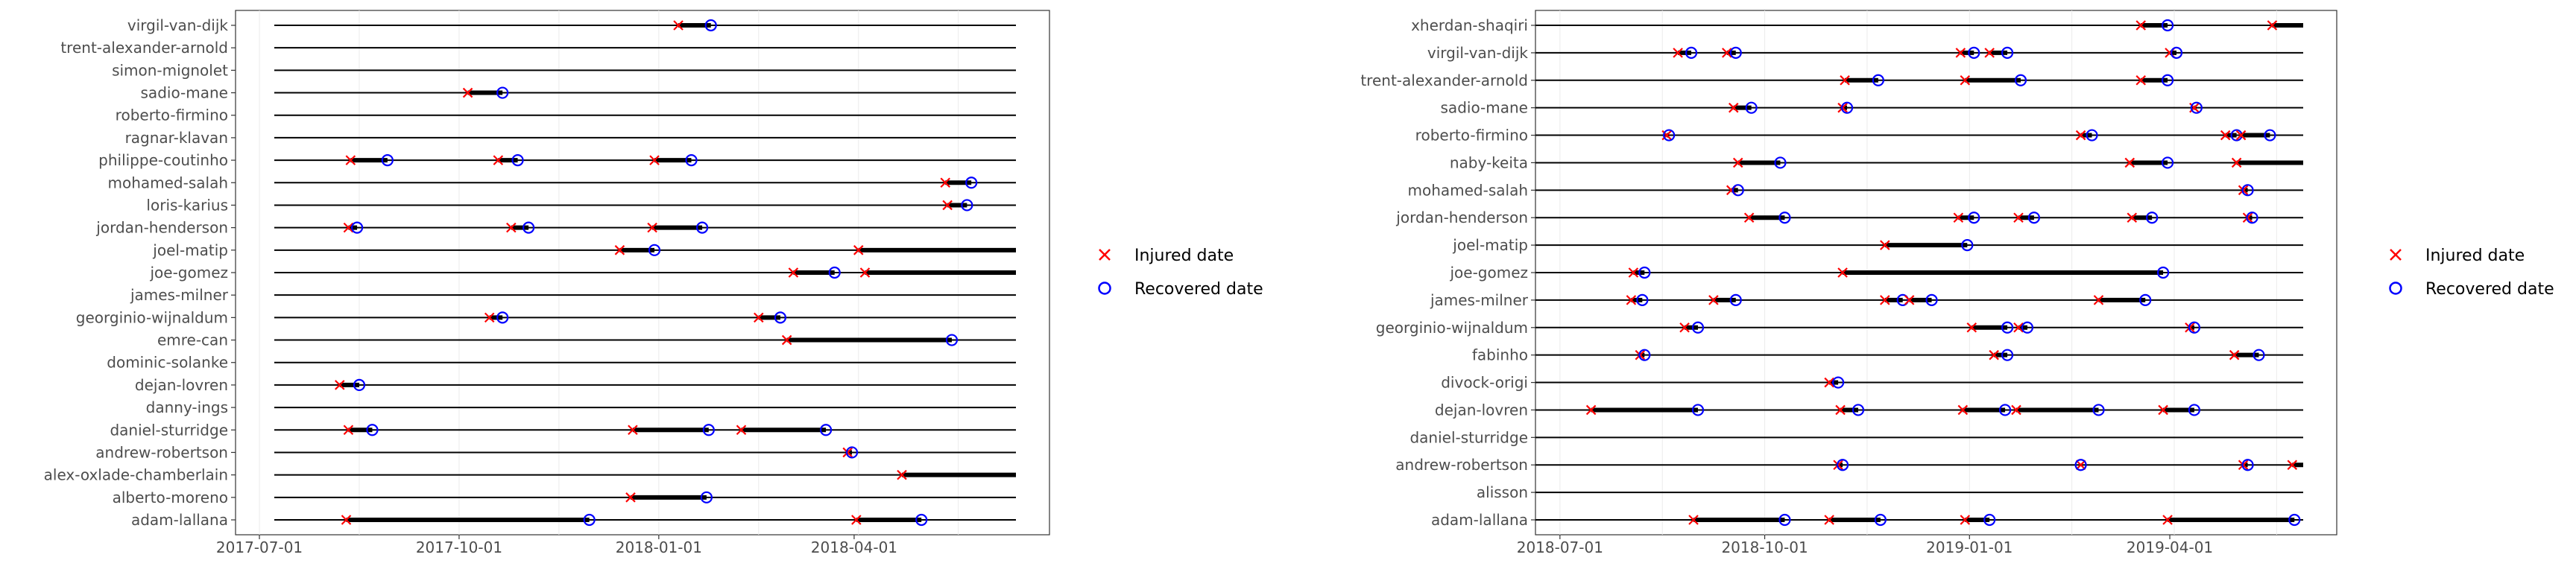 The width and height of the screenshot is (2576, 572). What do you see at coordinates (2396, 255) in the screenshot?
I see `legend-injured-marker-icon` at bounding box center [2396, 255].